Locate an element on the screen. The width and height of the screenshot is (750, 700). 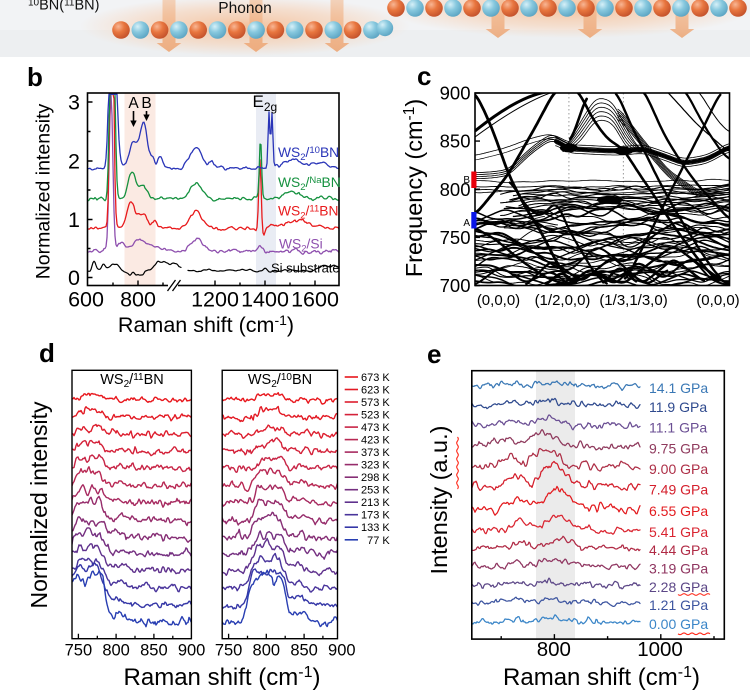
svg-text: 423 K is located at coordinates (375, 441).